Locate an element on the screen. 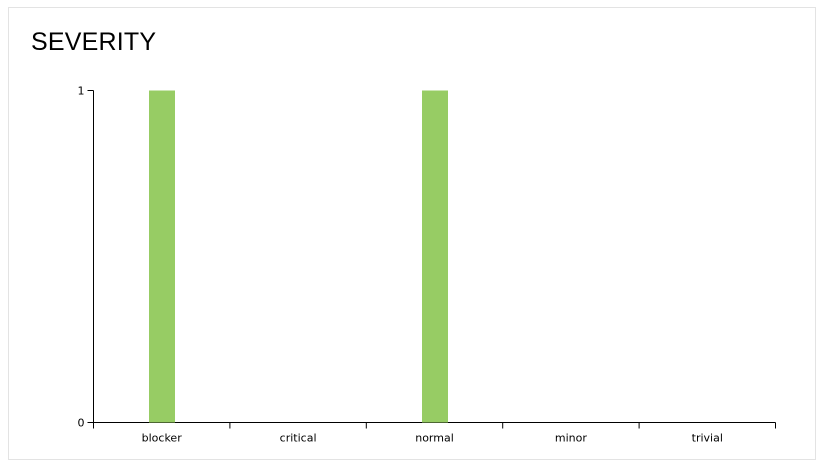  y-axis: 01 is located at coordinates (86, 257).